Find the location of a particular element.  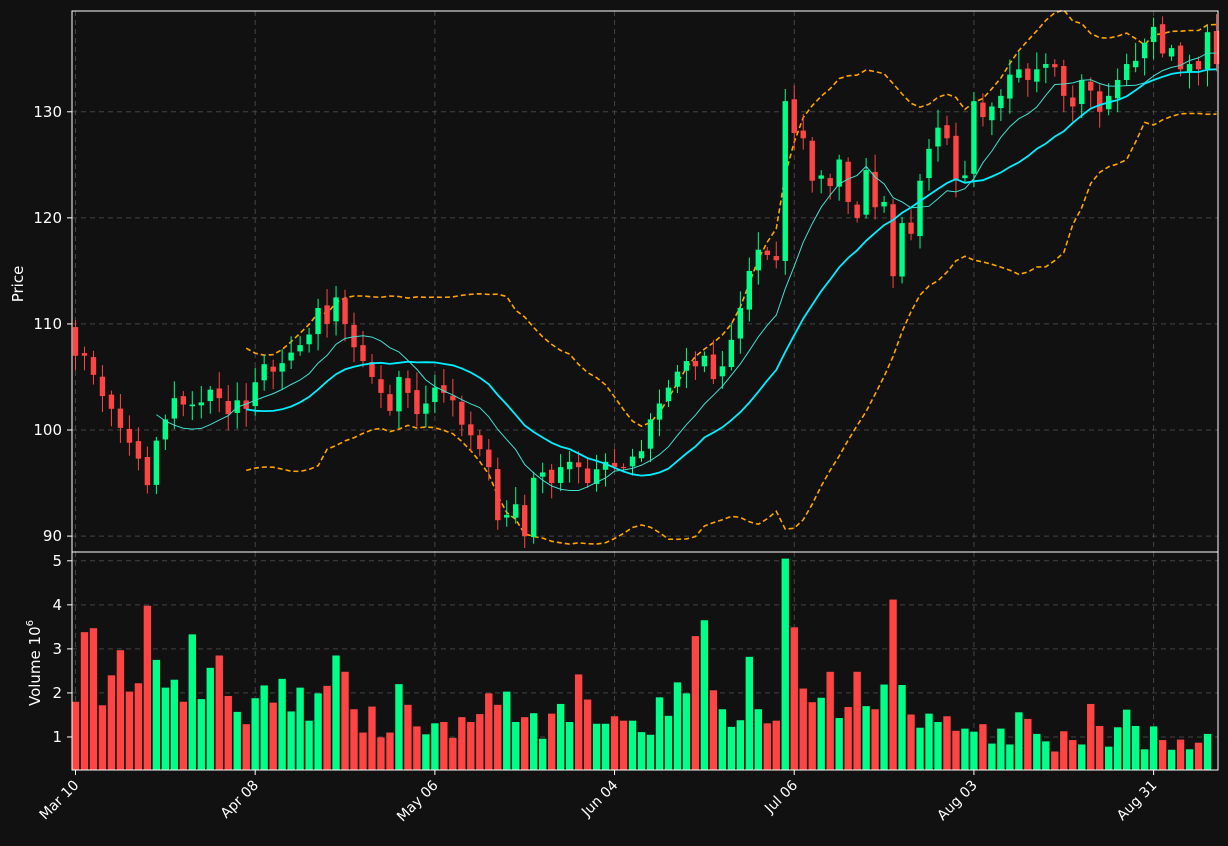

price-axis-label: Price is located at coordinates (18, 284).